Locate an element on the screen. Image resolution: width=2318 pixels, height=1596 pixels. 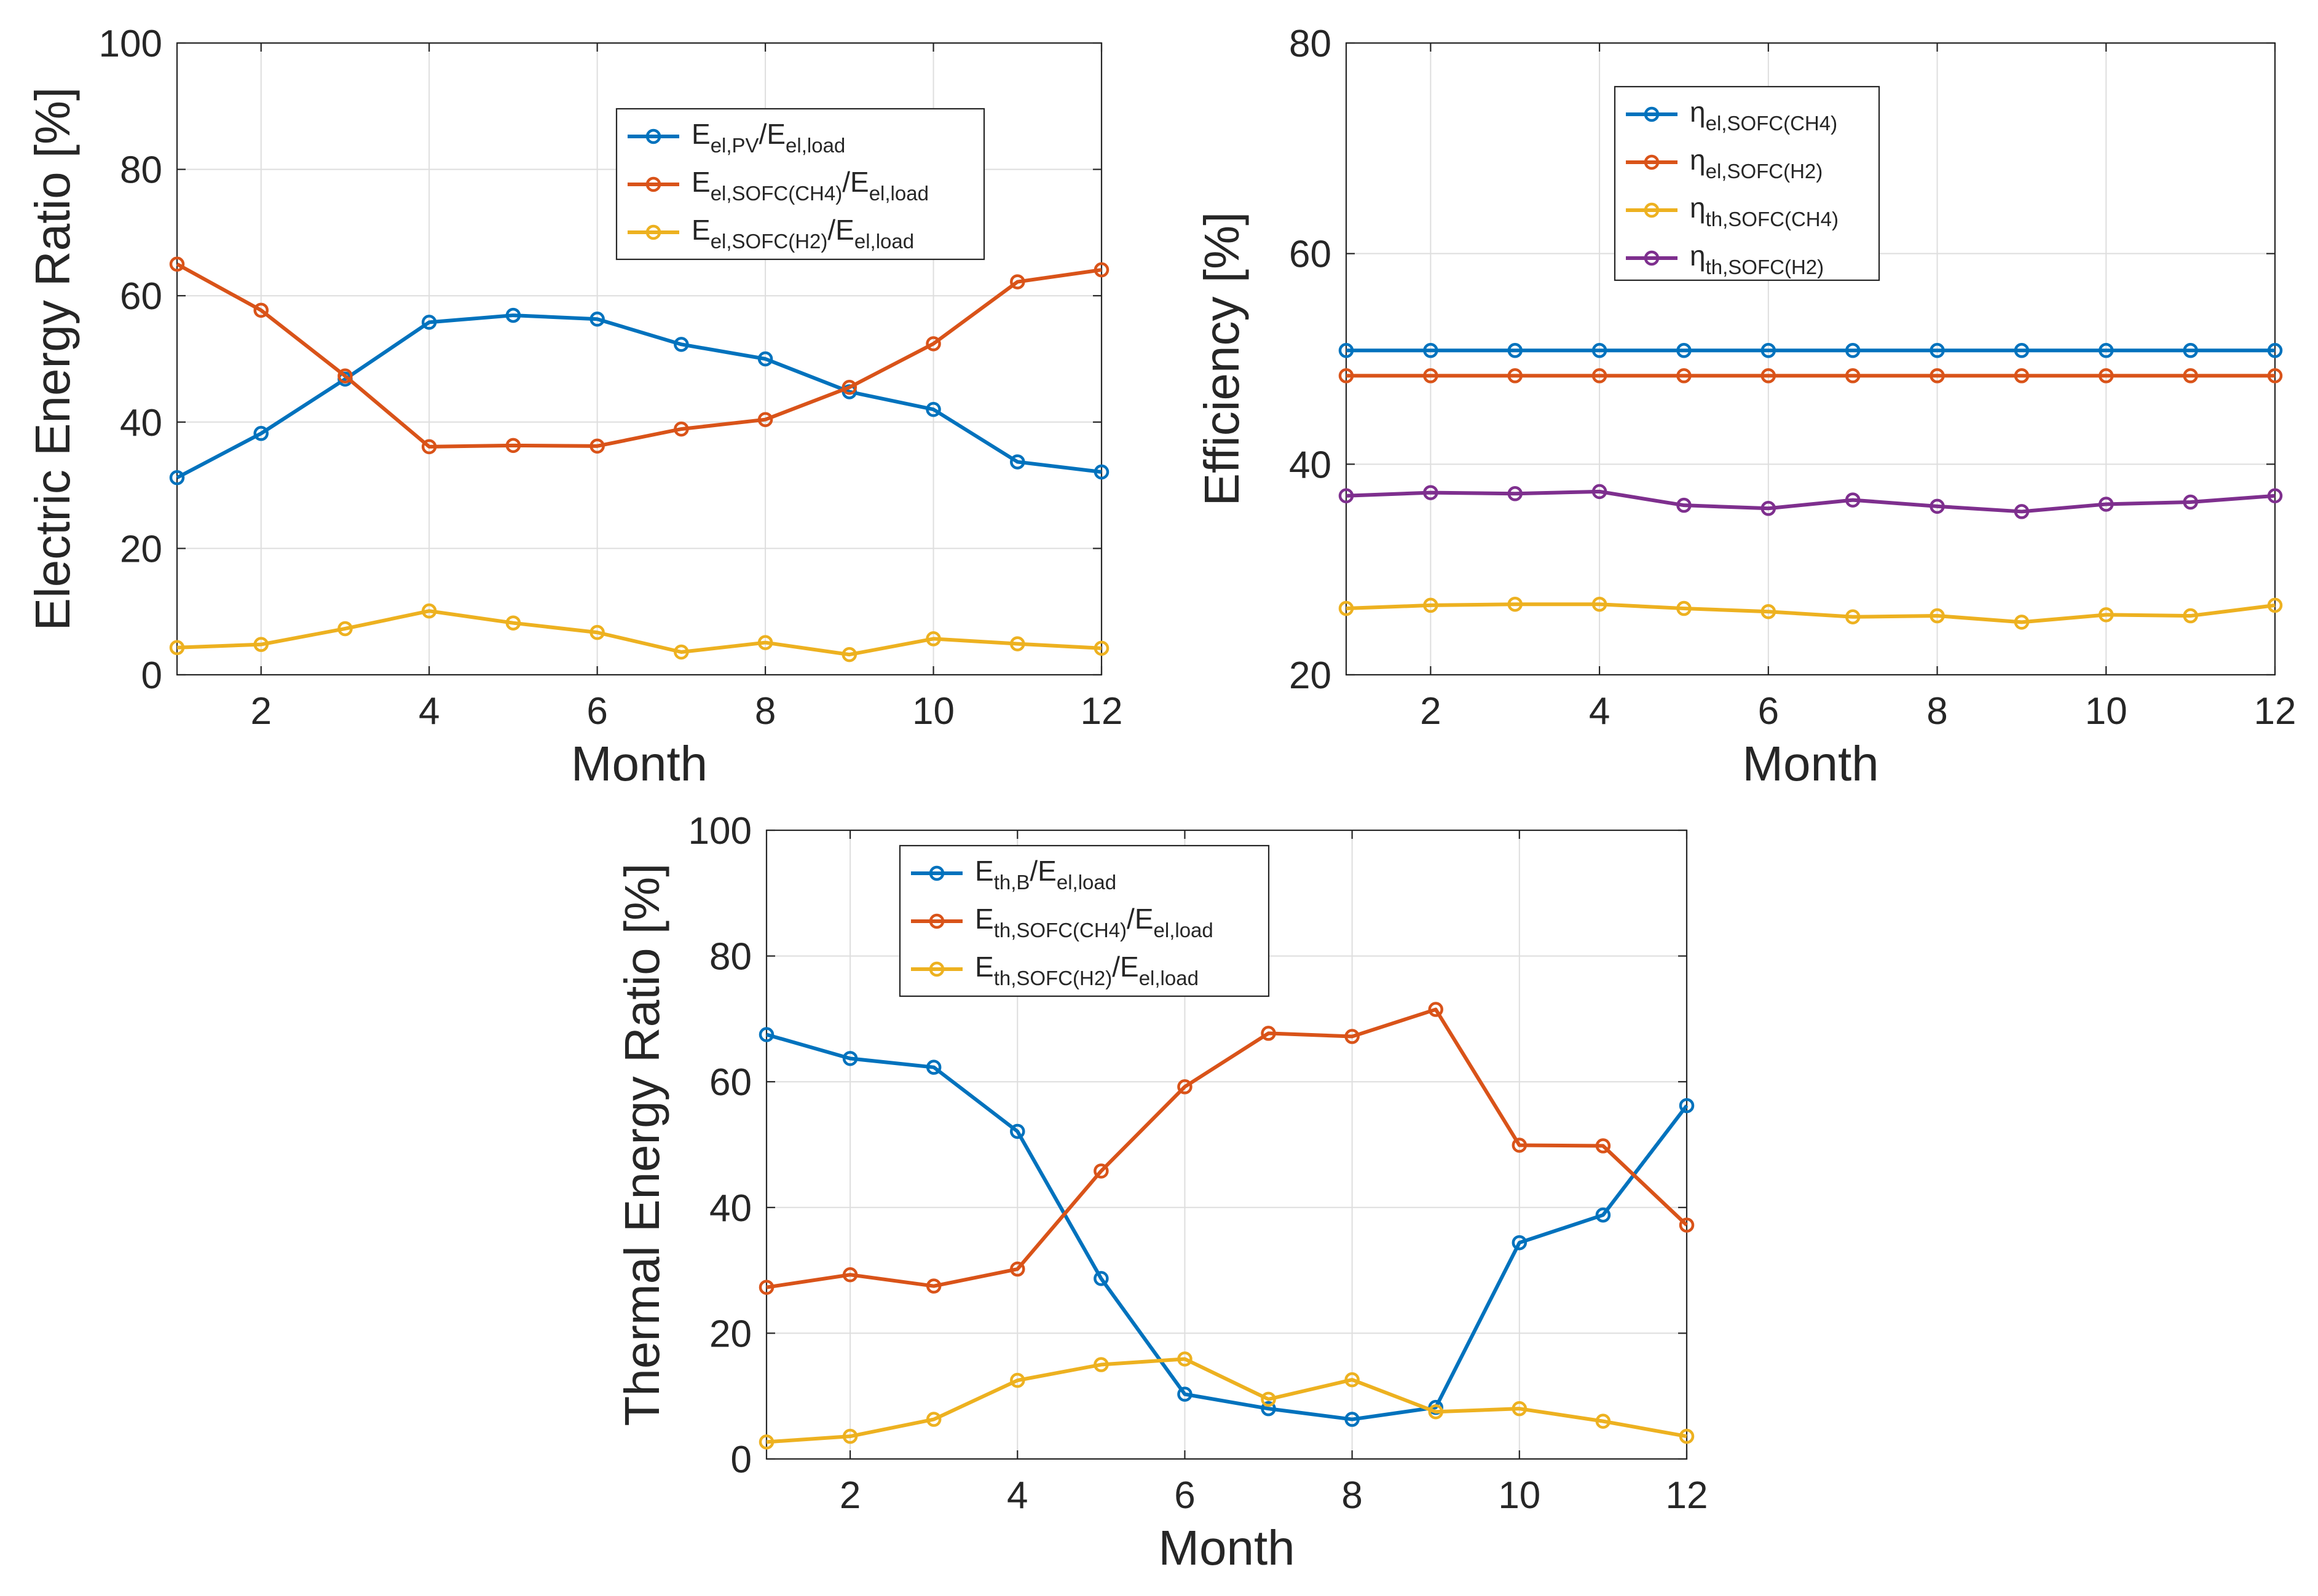
legend-subscript: th,B is located at coordinates (1012, 883).